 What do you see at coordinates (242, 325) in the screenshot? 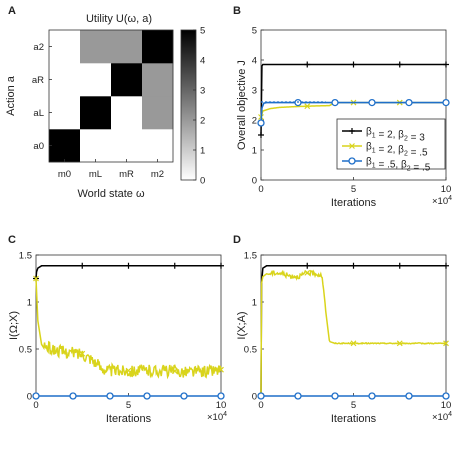
I see `panel-d-ylabel: I(X;A)` at bounding box center [242, 325].